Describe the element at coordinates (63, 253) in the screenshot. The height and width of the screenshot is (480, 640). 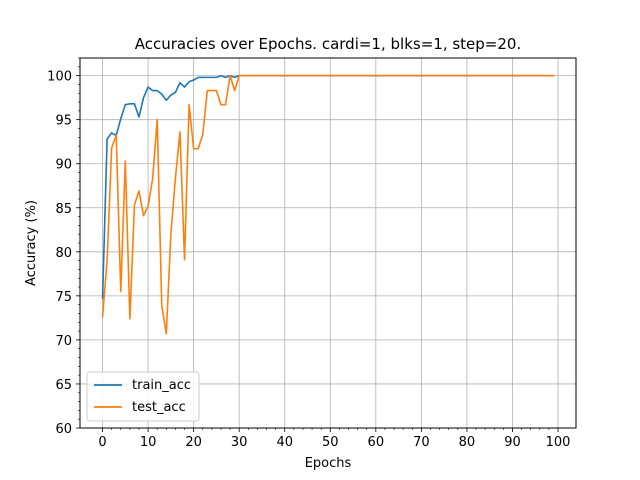
I see `y-tick-label: 80` at that location.